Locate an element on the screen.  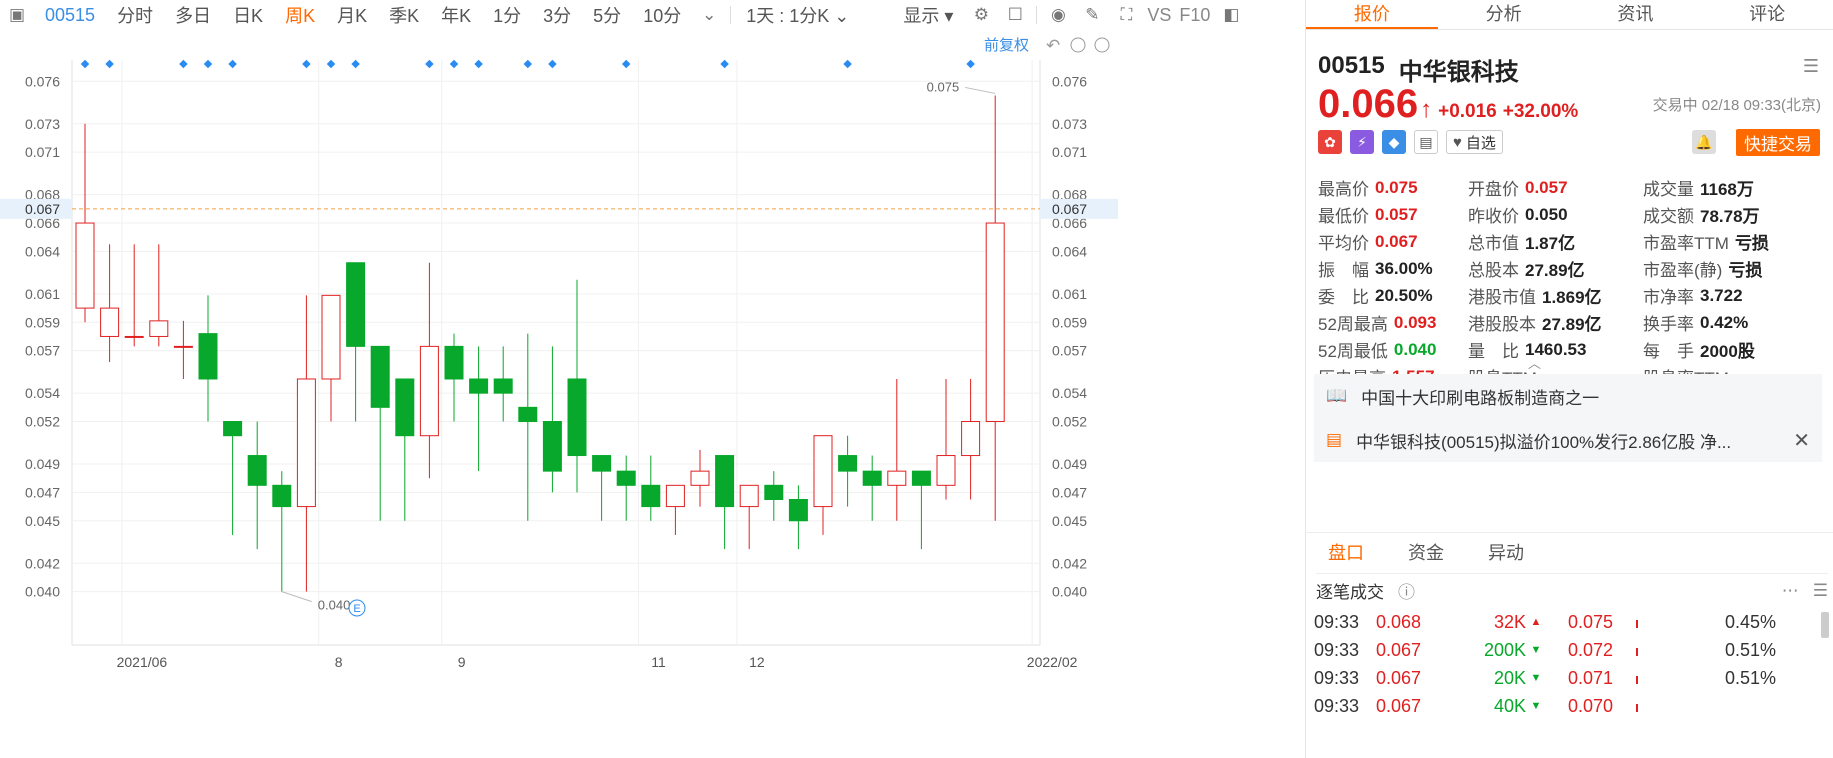
stat-label: 每 手 is located at coordinates (1668, 351).